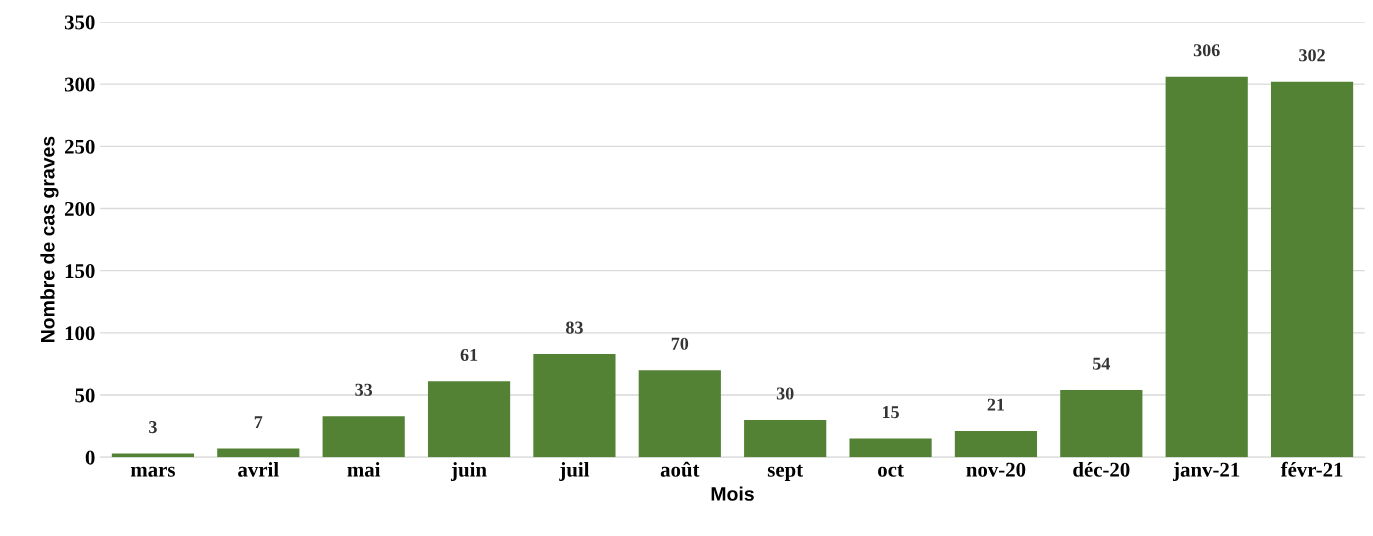 This screenshot has height=536, width=1373. Describe the element at coordinates (364, 469) in the screenshot. I see `x-tick-label: mai` at that location.